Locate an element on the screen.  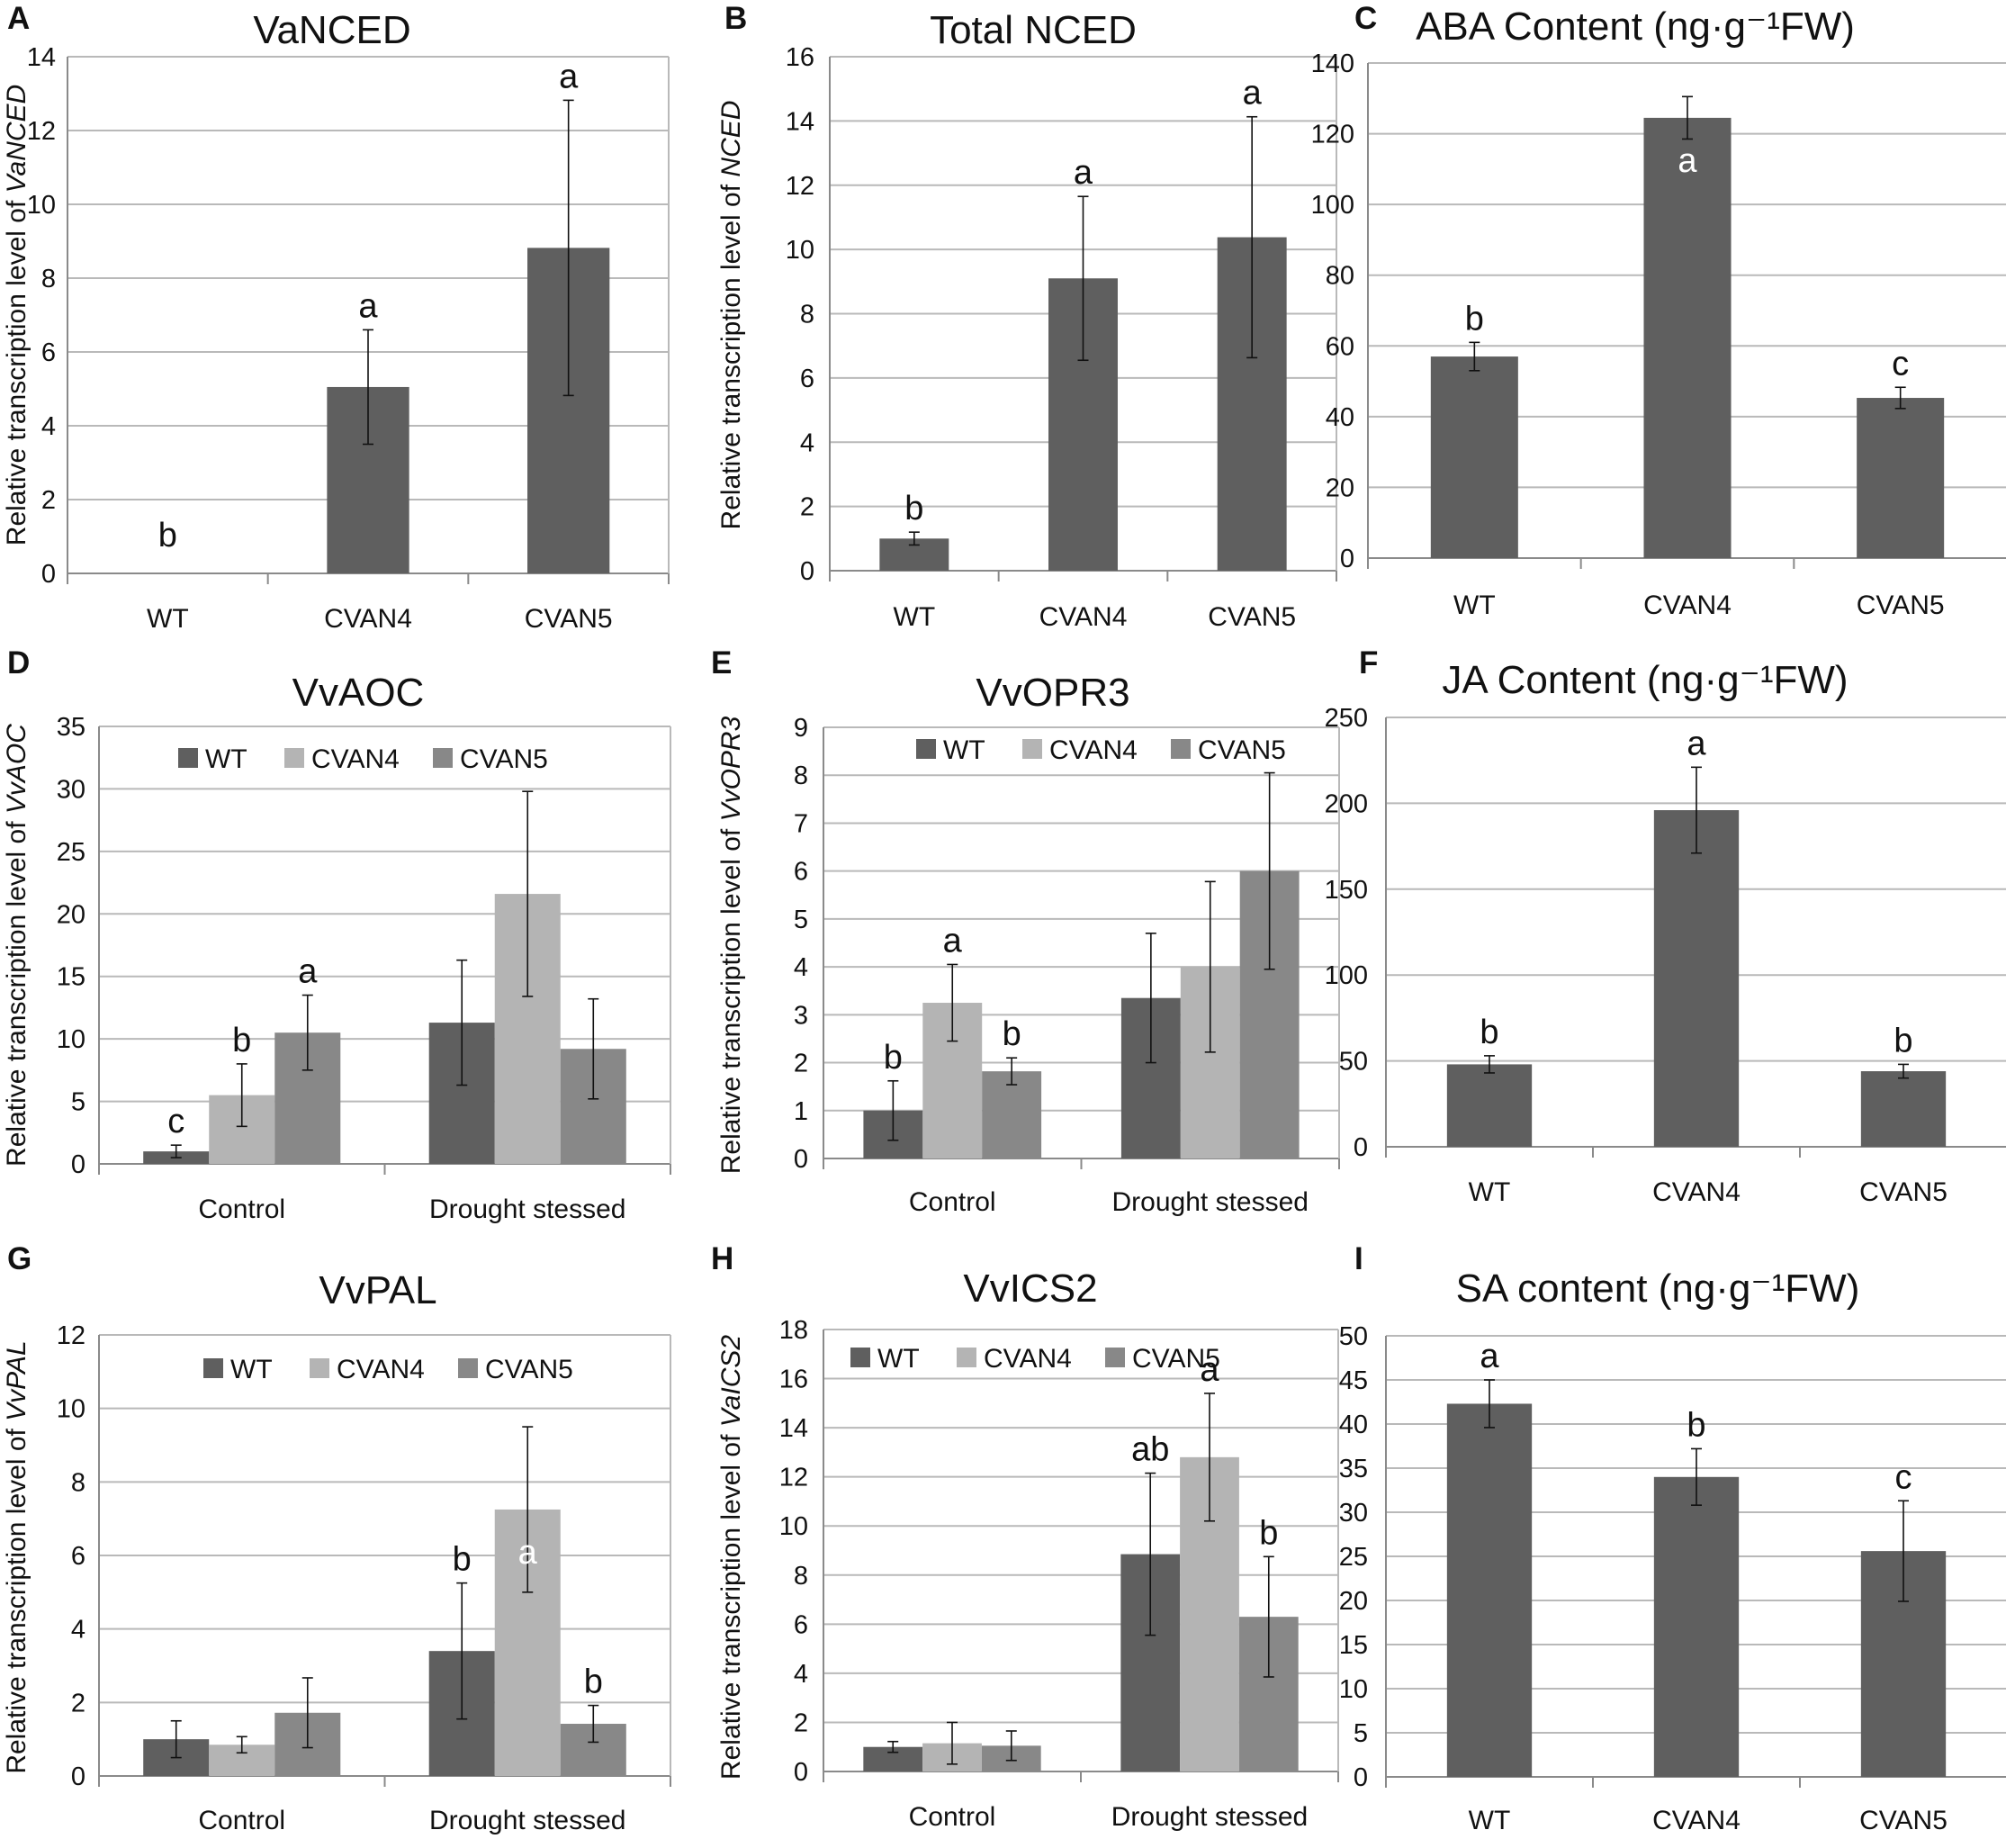
panel-label-d: D is located at coordinates (18, 663).